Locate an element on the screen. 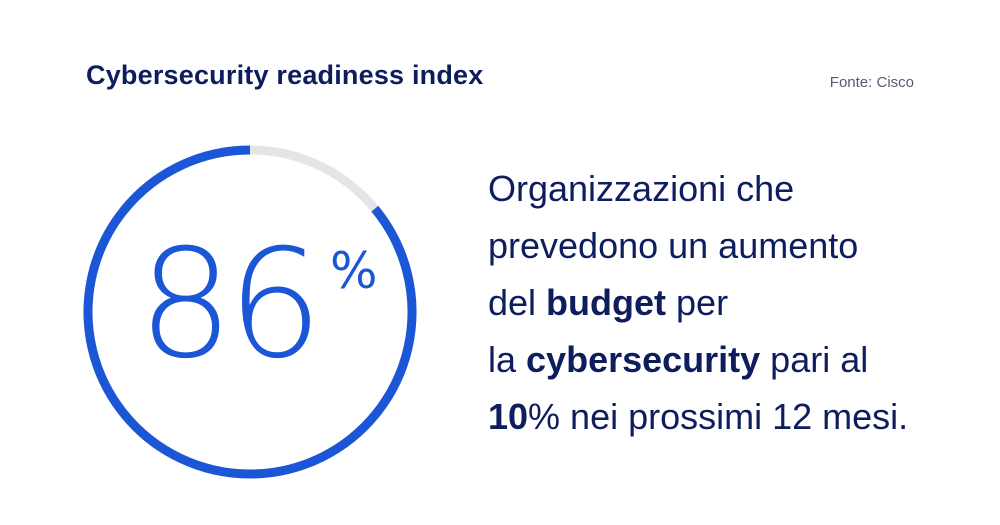  description-line-5: 10% nei prossimi 12 mesi. is located at coordinates (698, 416).